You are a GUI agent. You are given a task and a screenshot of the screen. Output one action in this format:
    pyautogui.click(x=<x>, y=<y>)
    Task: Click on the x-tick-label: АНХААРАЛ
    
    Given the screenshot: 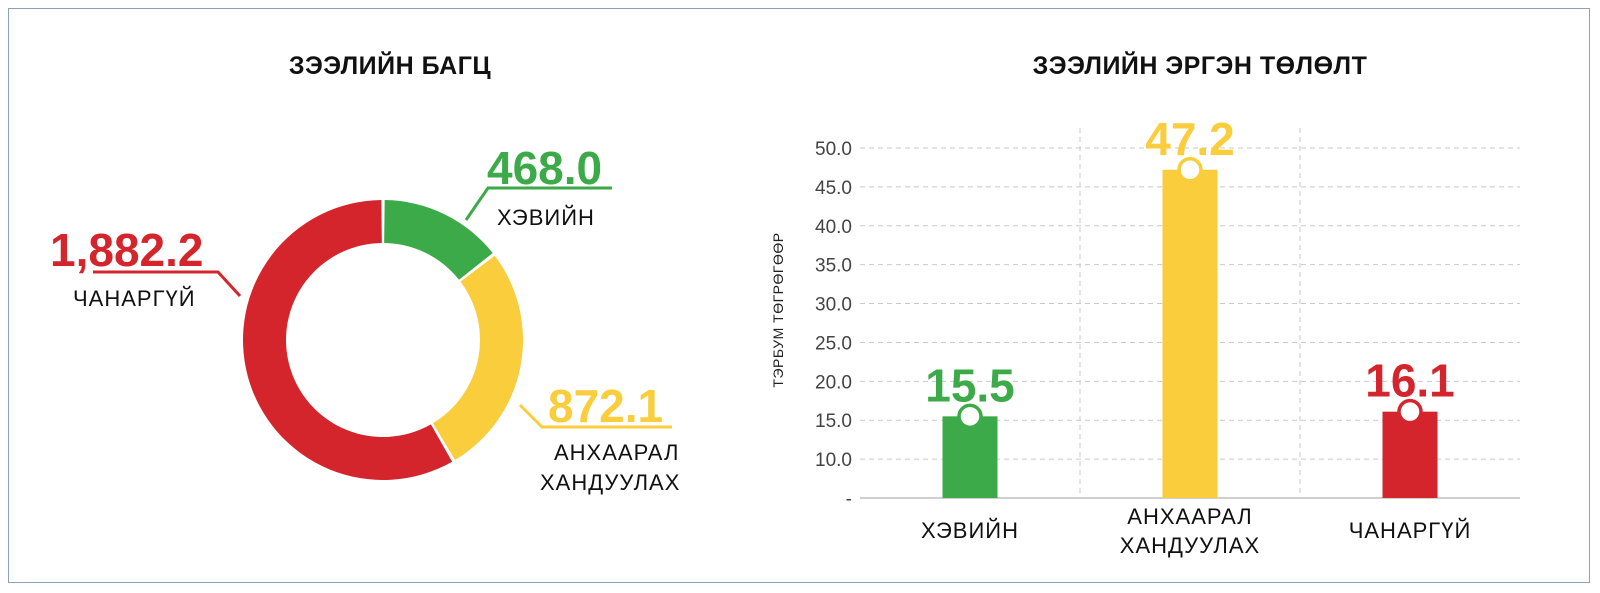 What is the action you would take?
    pyautogui.click(x=1189, y=516)
    